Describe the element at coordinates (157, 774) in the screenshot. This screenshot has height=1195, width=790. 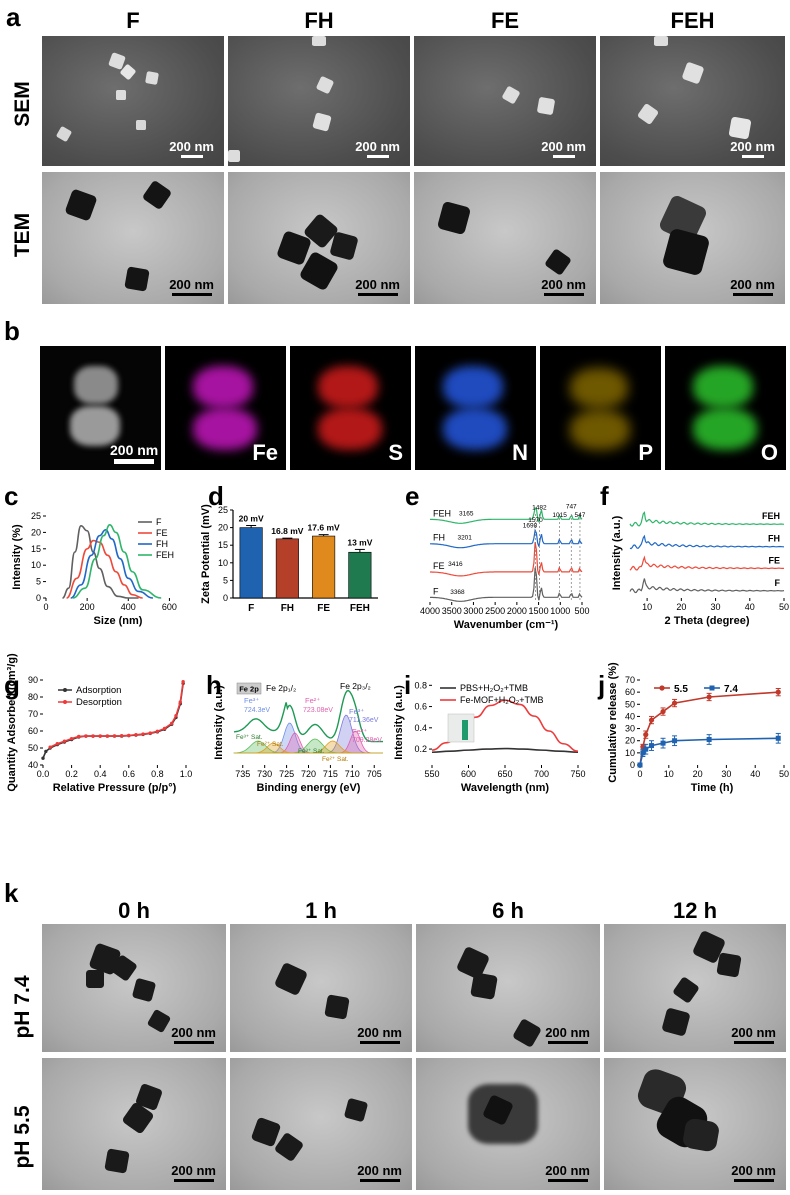
I see `x-tick-label: 0.8` at that location.